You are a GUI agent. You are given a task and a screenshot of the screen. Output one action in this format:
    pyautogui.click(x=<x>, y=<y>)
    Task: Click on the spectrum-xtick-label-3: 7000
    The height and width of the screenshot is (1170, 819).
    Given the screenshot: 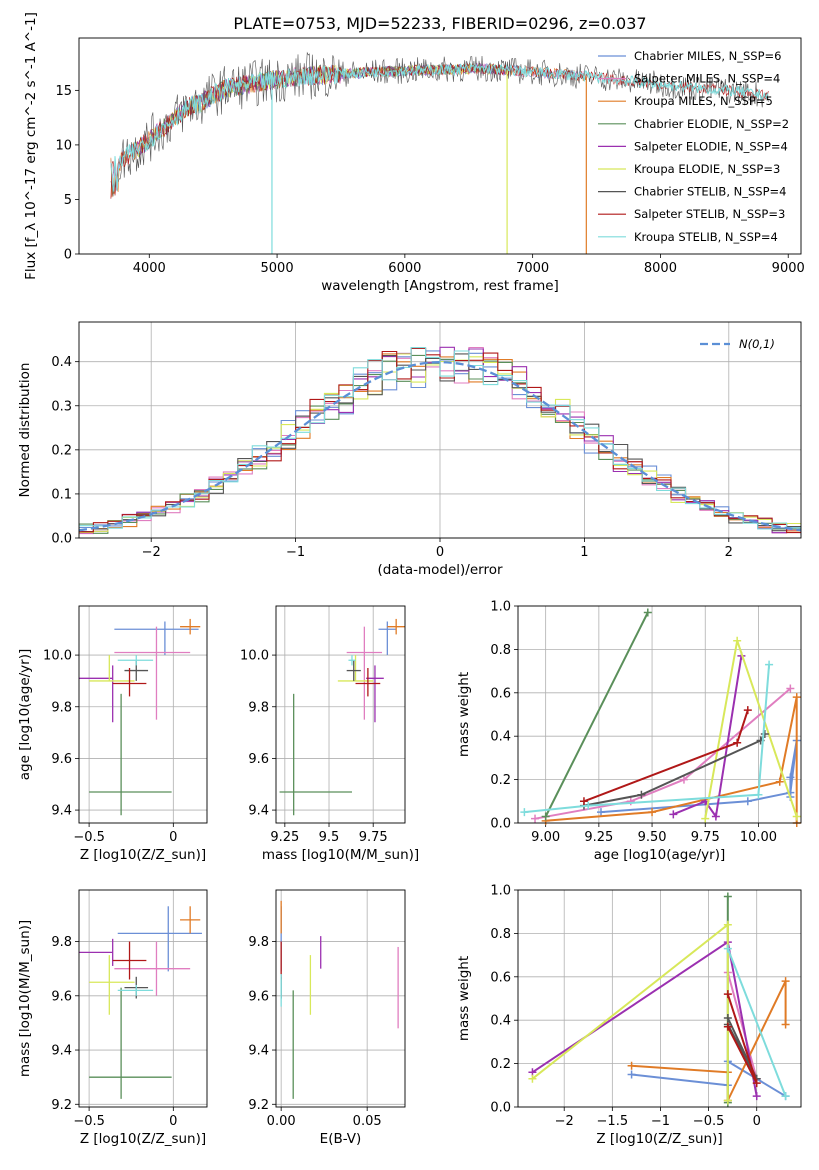 What is the action you would take?
    pyautogui.click(x=532, y=268)
    